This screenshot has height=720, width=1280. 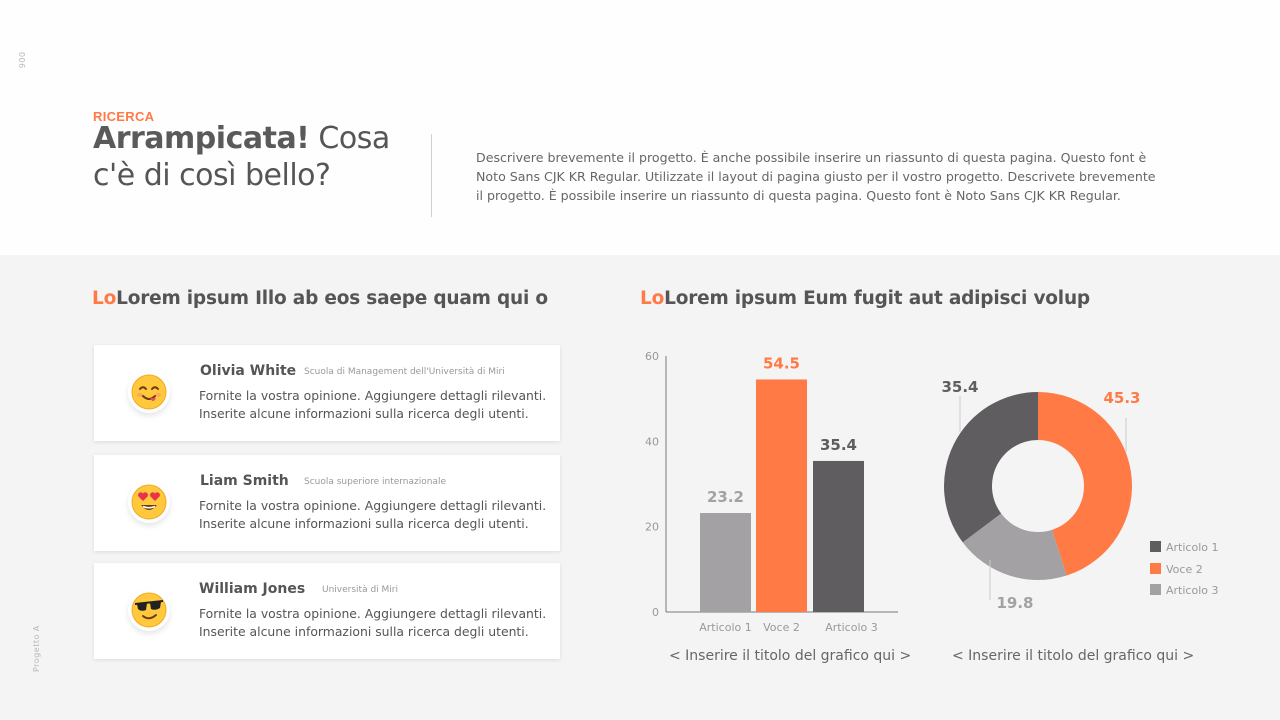 I want to click on header-divider, so click(x=431, y=175).